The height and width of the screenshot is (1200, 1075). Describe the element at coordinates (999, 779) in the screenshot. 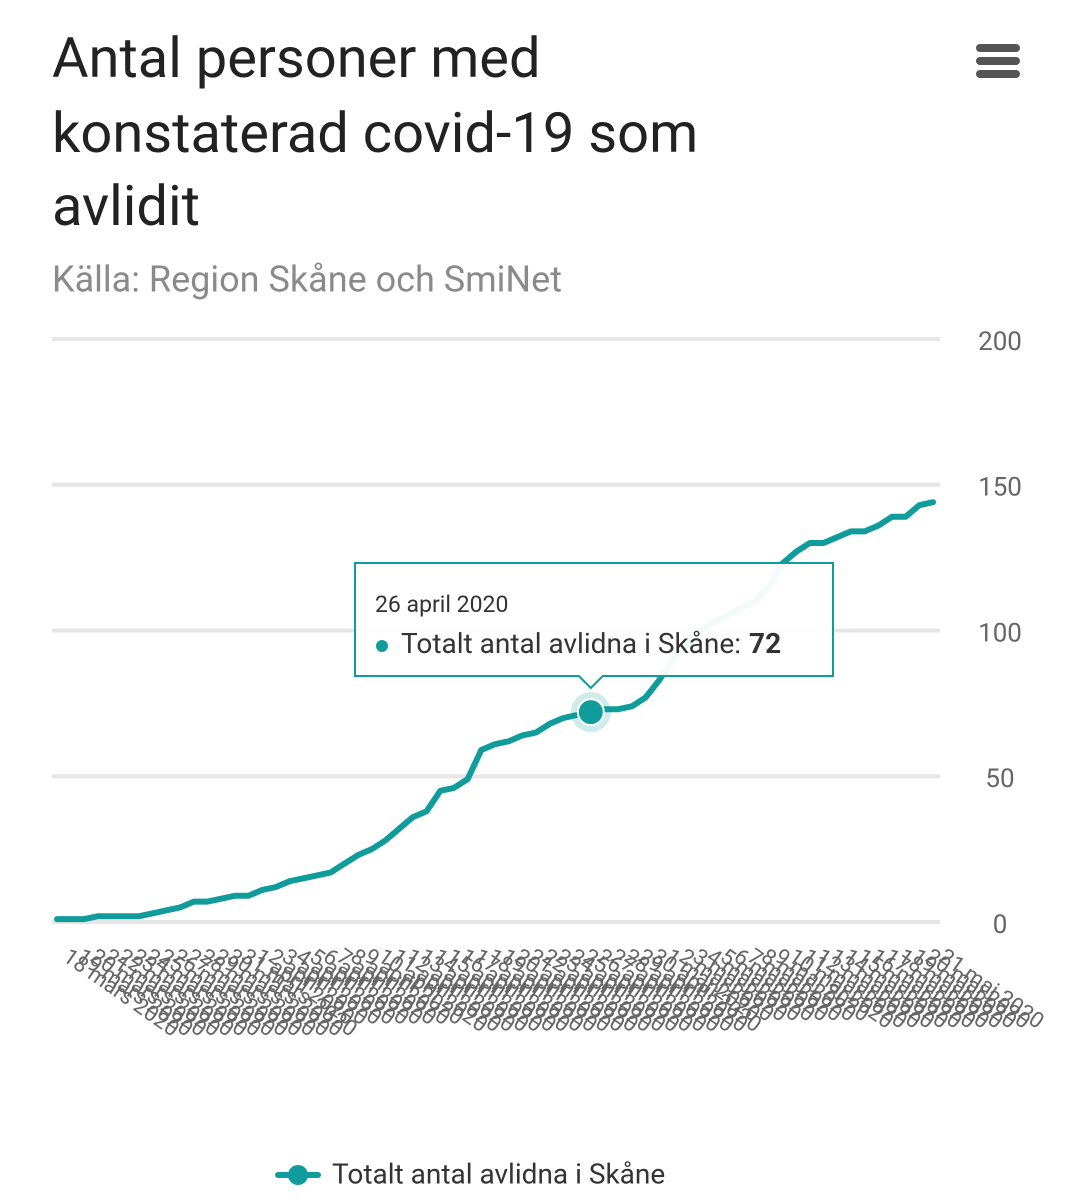

I see `y-tick-label: 50` at that location.